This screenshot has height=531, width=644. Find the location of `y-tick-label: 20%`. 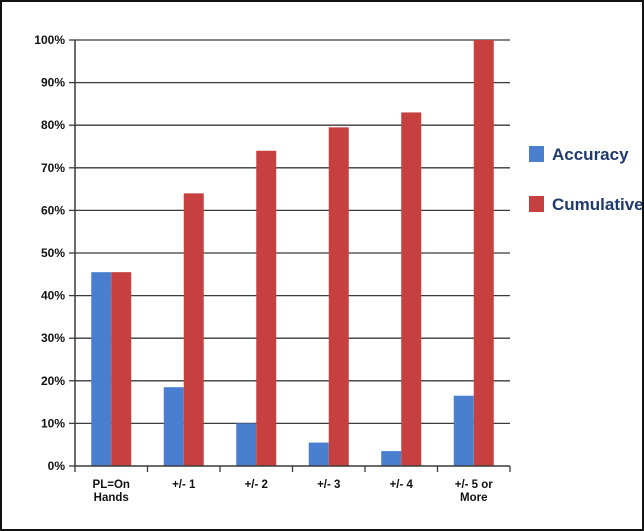

y-tick-label: 20% is located at coordinates (53, 381).